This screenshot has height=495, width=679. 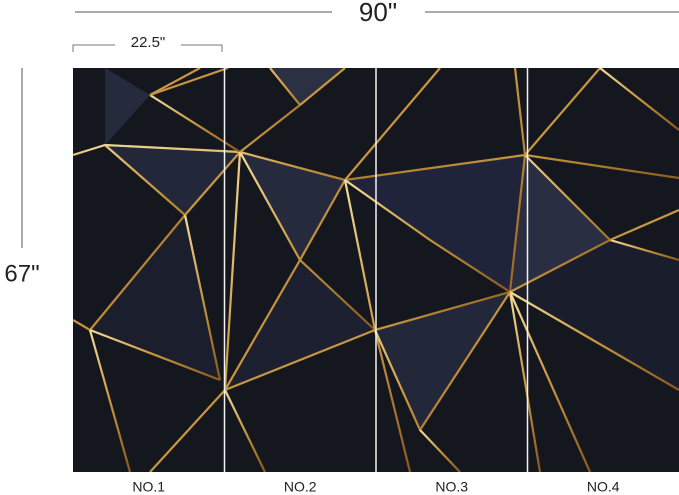 What do you see at coordinates (300, 487) in the screenshot?
I see `panel-label: NO.2` at bounding box center [300, 487].